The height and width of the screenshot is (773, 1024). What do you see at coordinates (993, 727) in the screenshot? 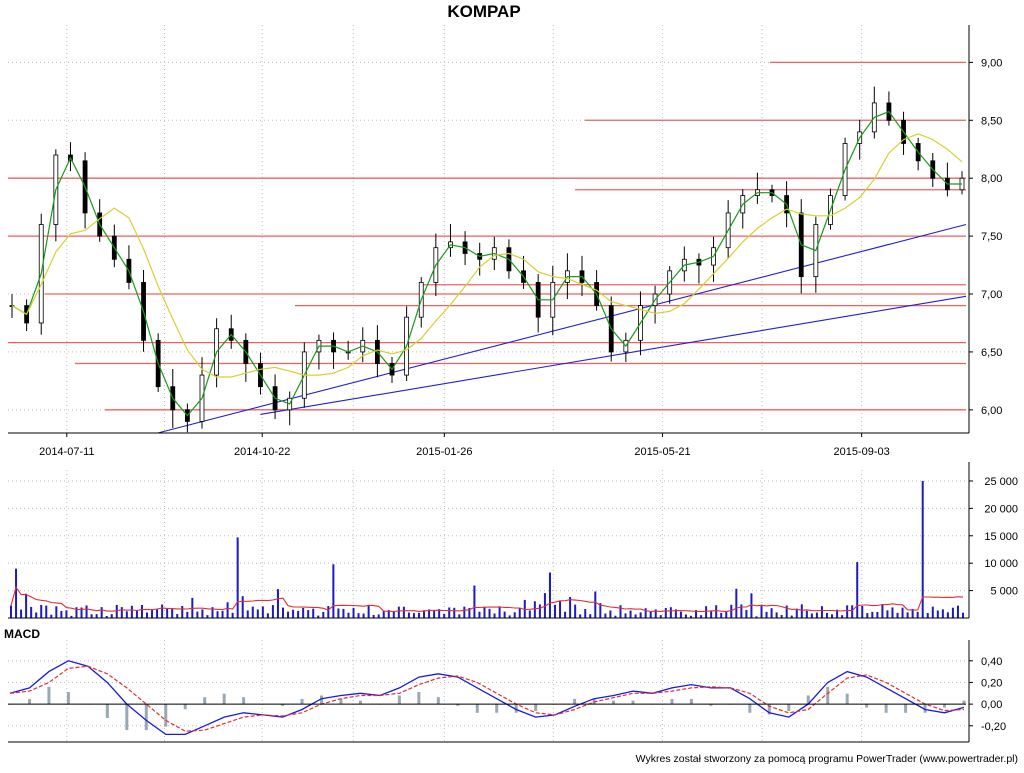
I see `y-tick-label: -0,20` at bounding box center [993, 727].